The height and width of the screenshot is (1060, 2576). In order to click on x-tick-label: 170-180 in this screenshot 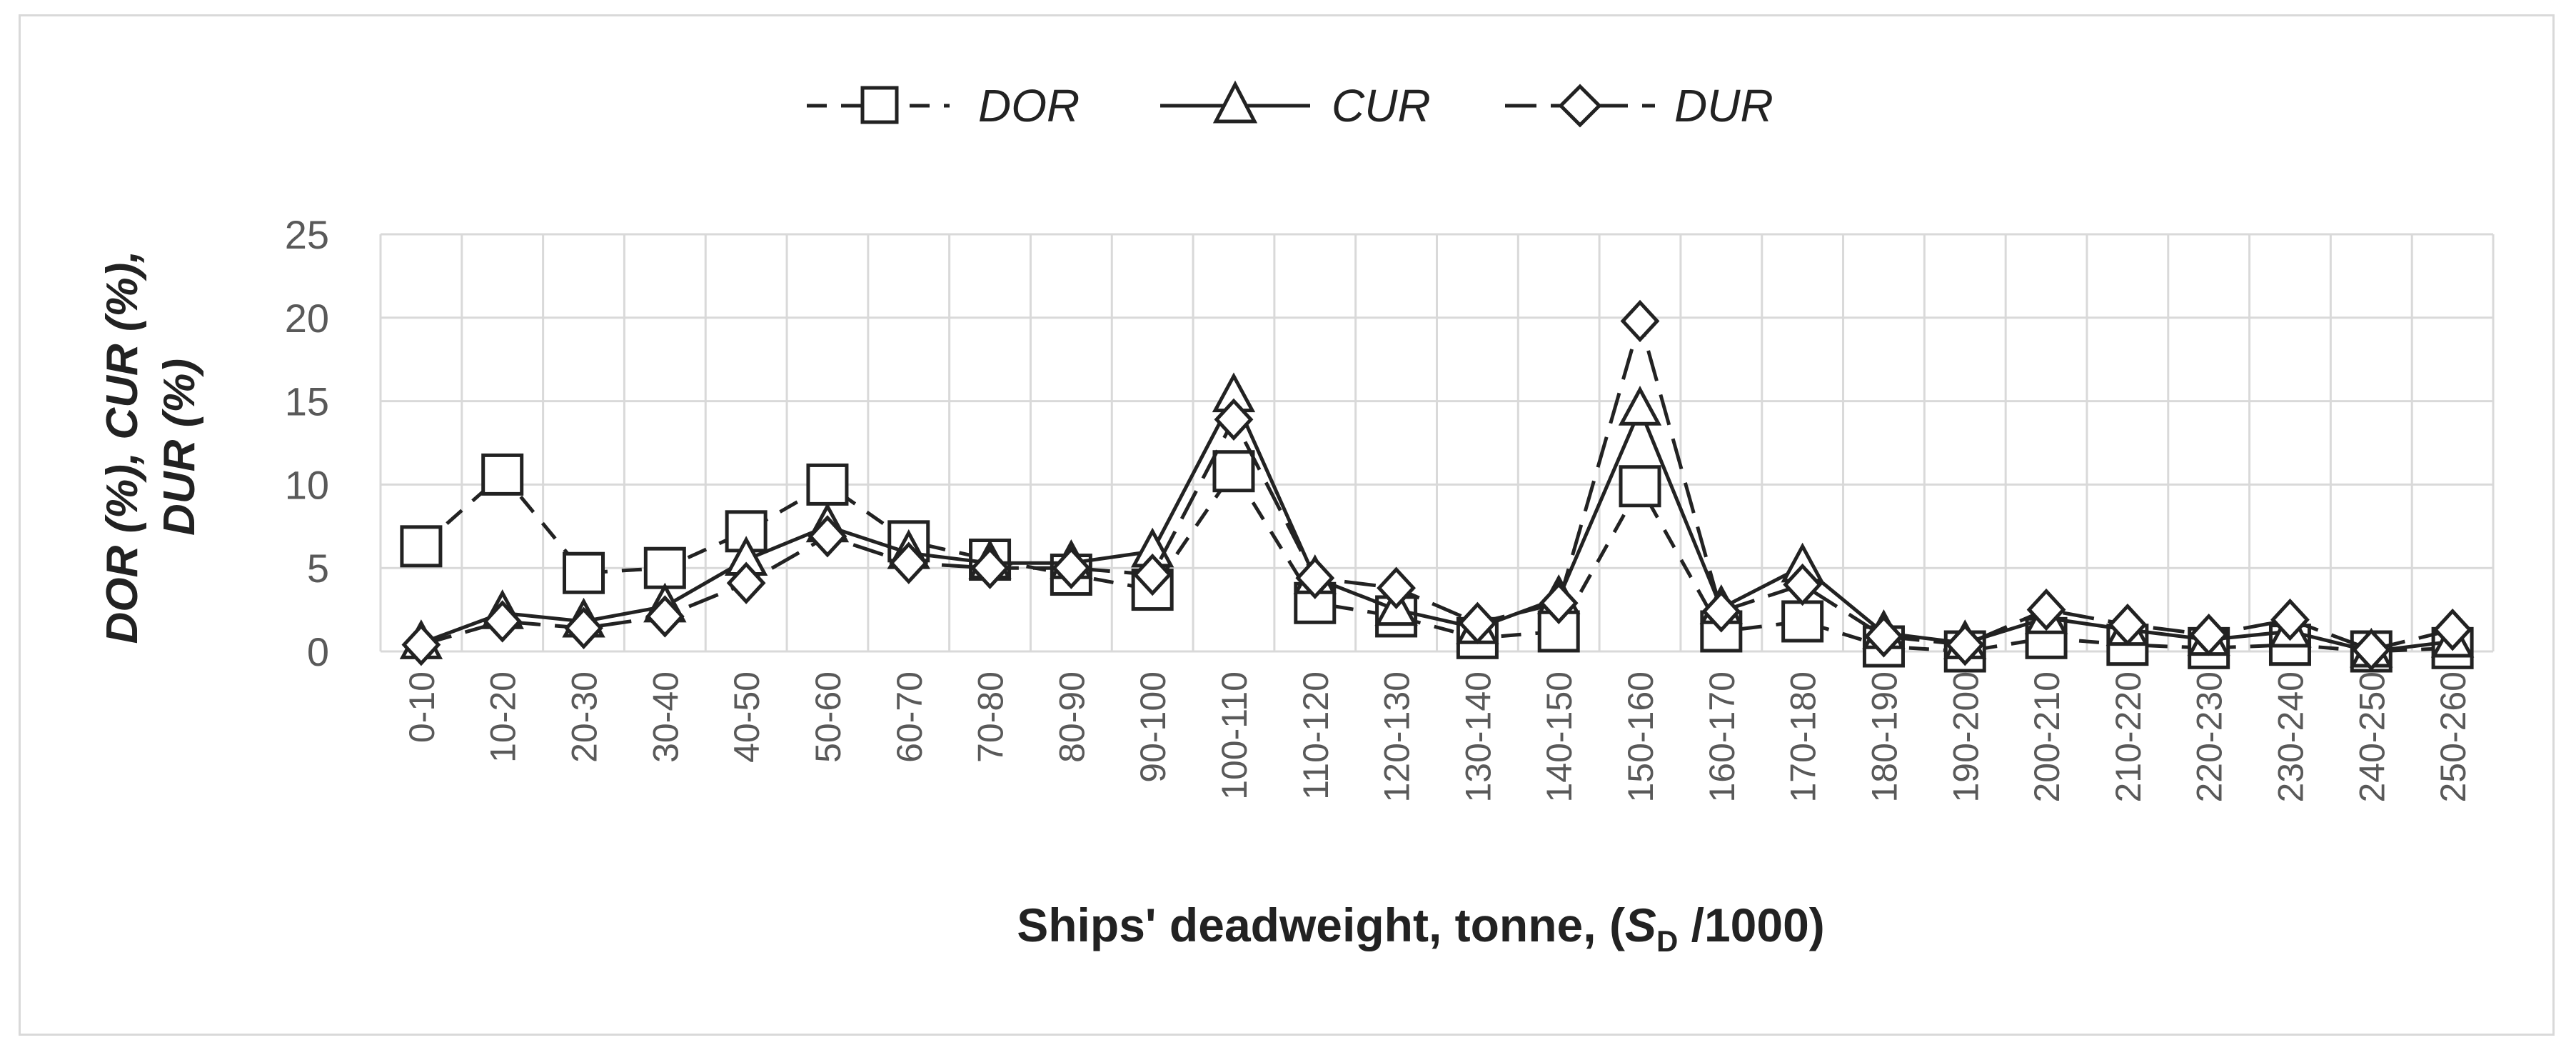, I will do `click(1803, 737)`.